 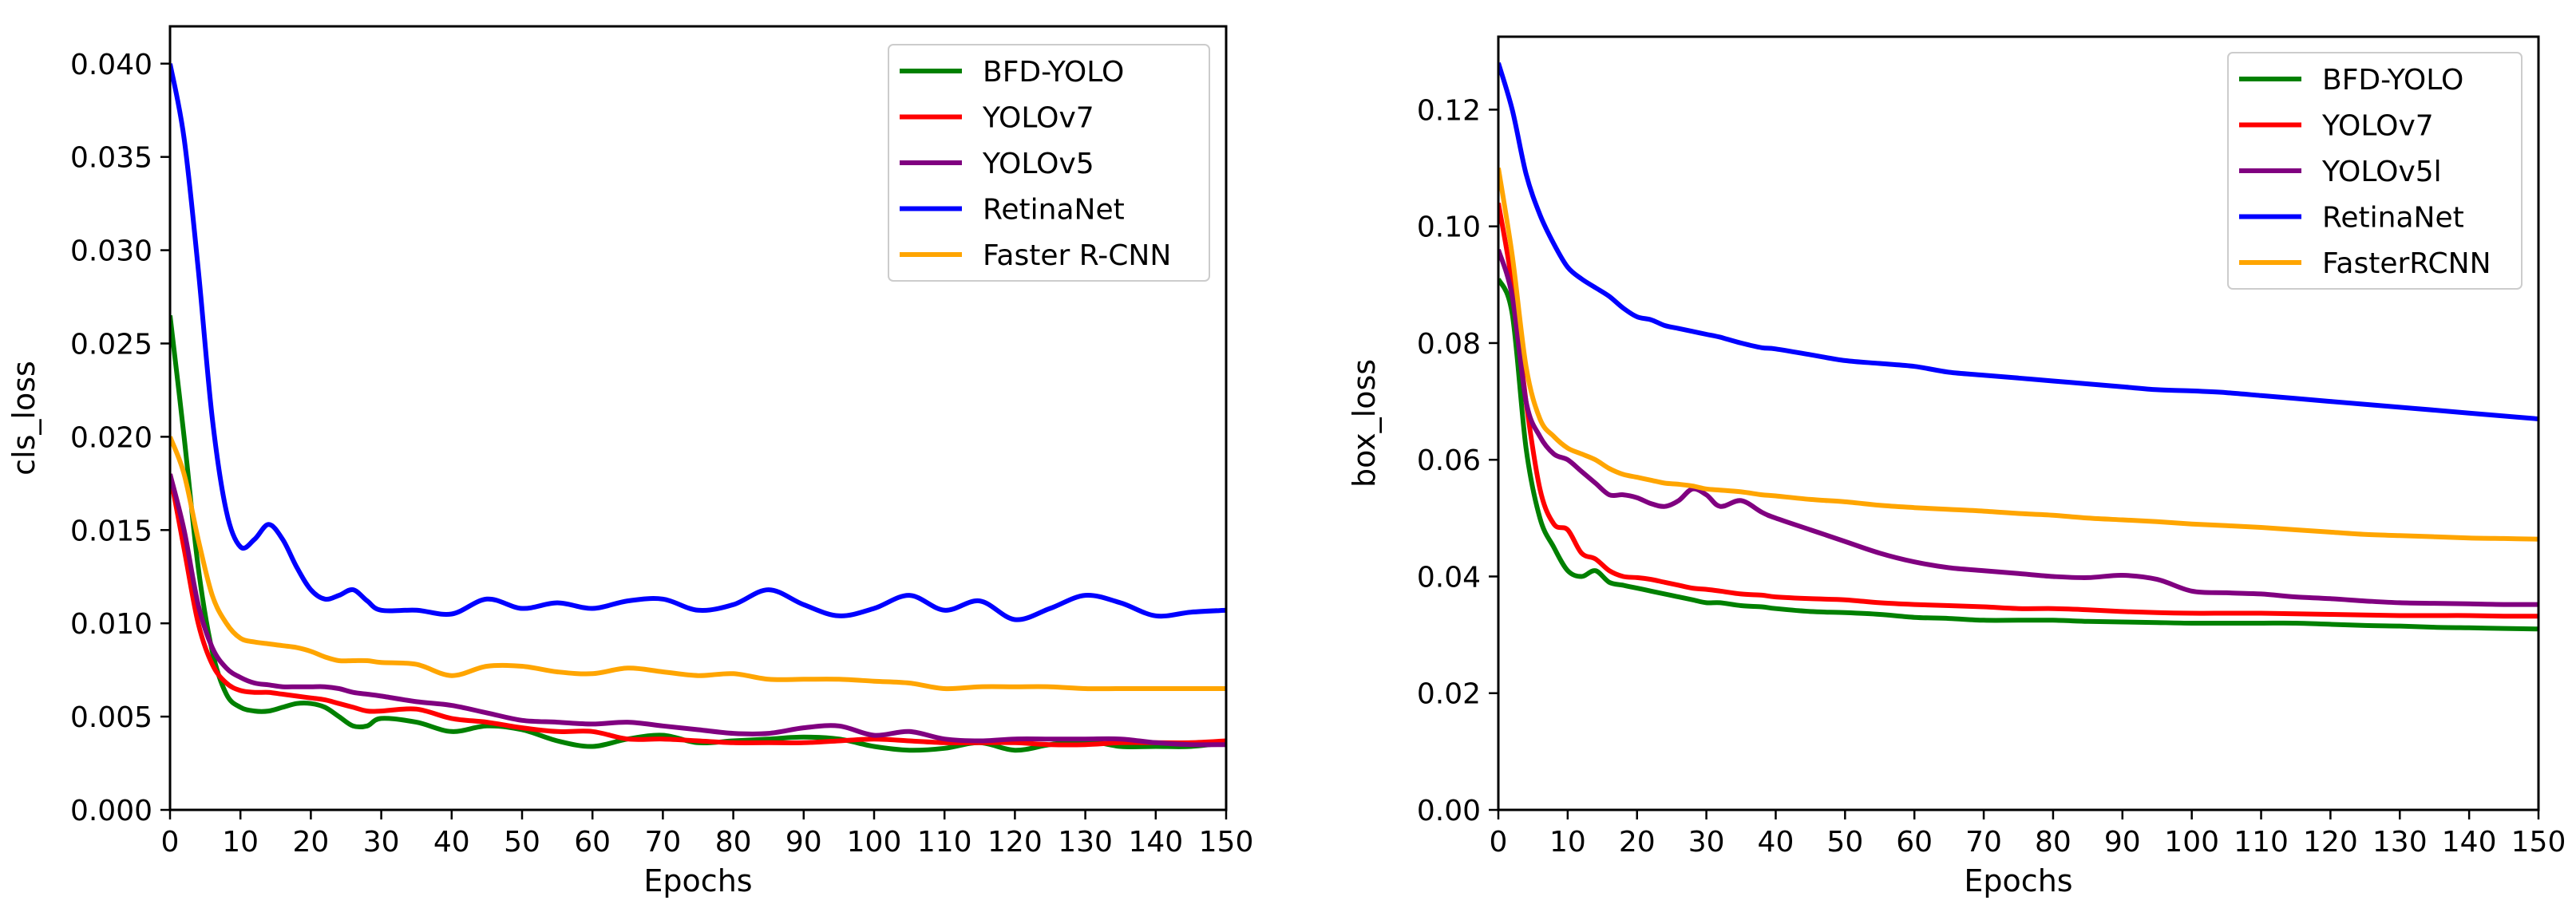 What do you see at coordinates (111, 624) in the screenshot?
I see `y-tick-label: 0.010` at bounding box center [111, 624].